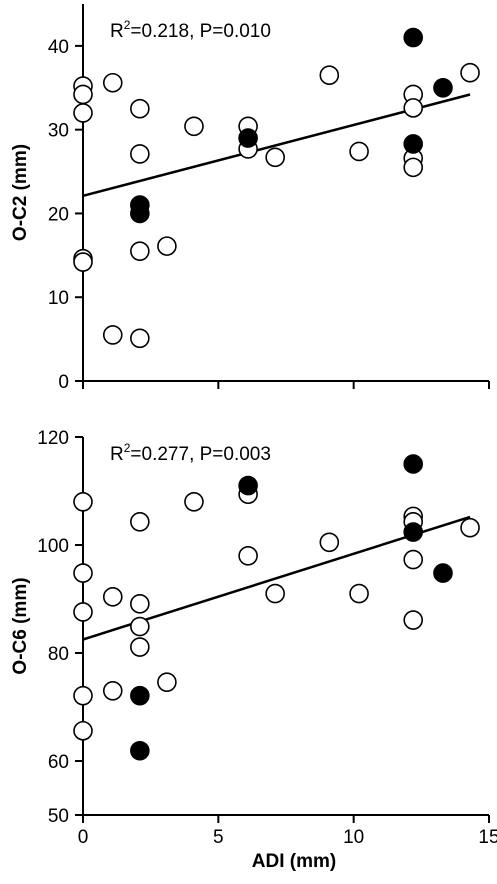  I want to click on stats-annotation: R2=0.277, P=0.003, so click(190, 453).